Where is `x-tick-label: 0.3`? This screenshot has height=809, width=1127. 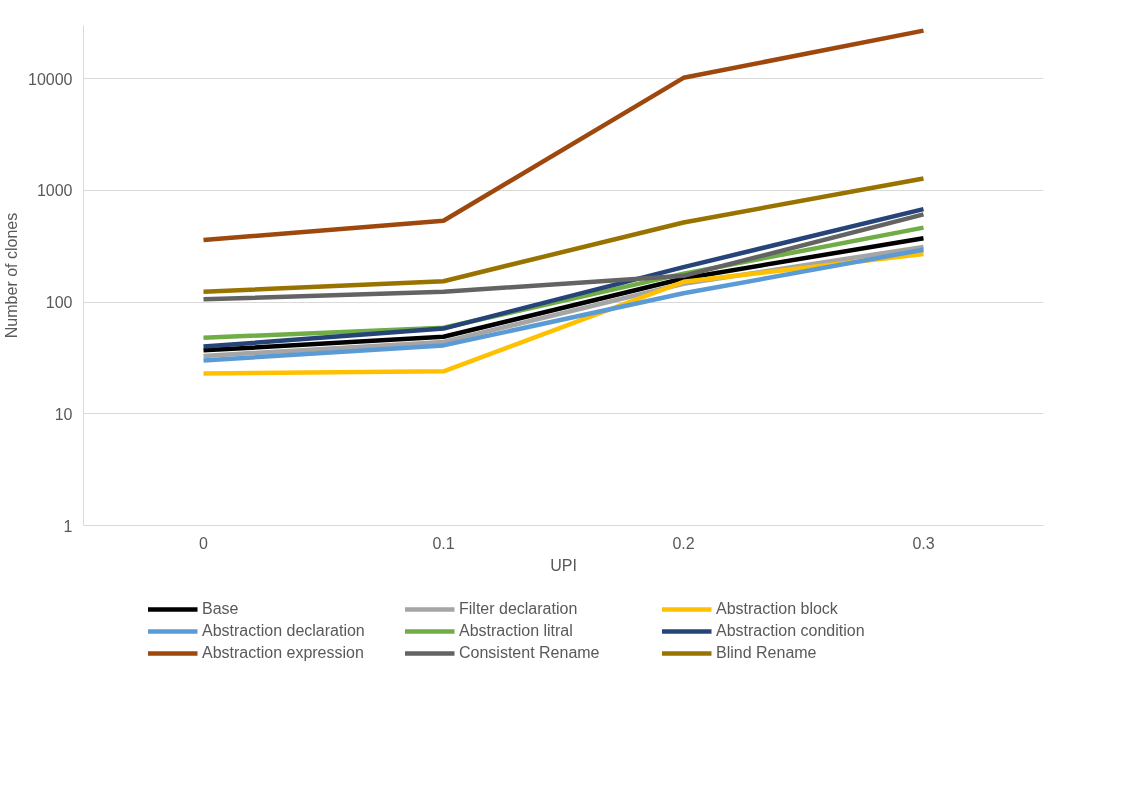
x-tick-label: 0.3 is located at coordinates (923, 543).